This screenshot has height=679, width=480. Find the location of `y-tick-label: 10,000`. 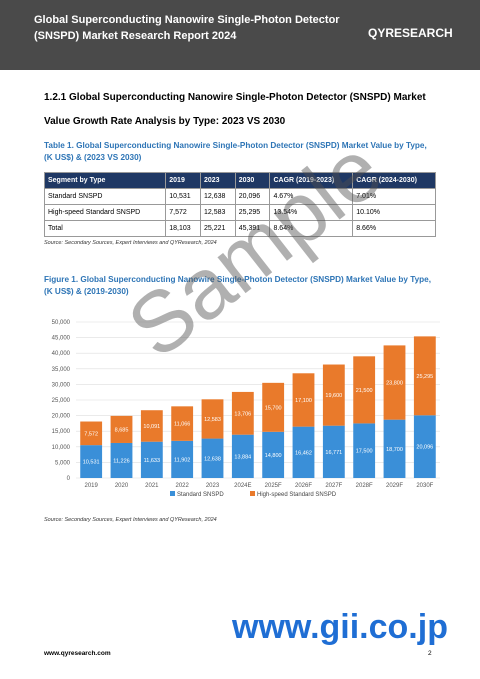

y-tick-label: 10,000 is located at coordinates (61, 448).